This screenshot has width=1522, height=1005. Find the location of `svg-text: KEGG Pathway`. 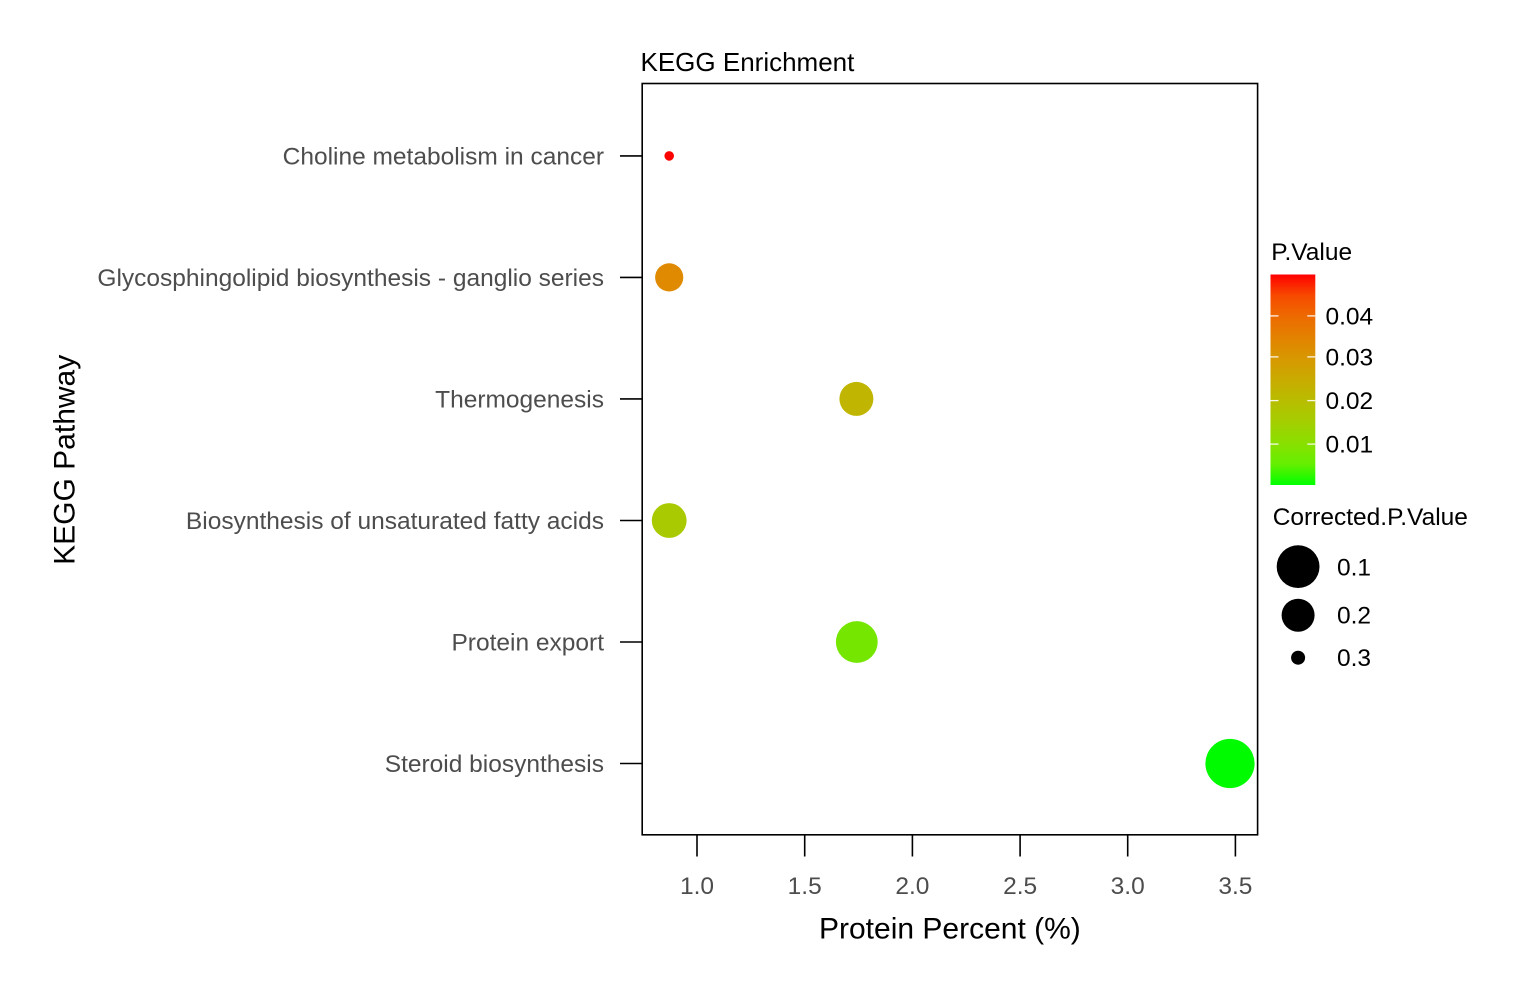

svg-text: KEGG Pathway is located at coordinates (65, 460).